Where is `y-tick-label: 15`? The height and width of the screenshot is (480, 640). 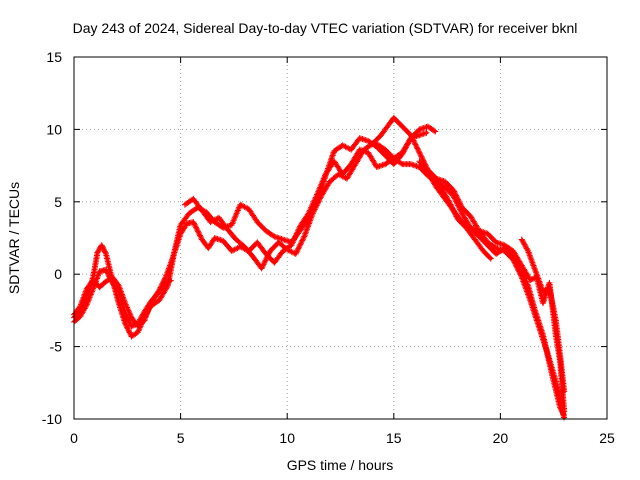 y-tick-label: 15 is located at coordinates (54, 57).